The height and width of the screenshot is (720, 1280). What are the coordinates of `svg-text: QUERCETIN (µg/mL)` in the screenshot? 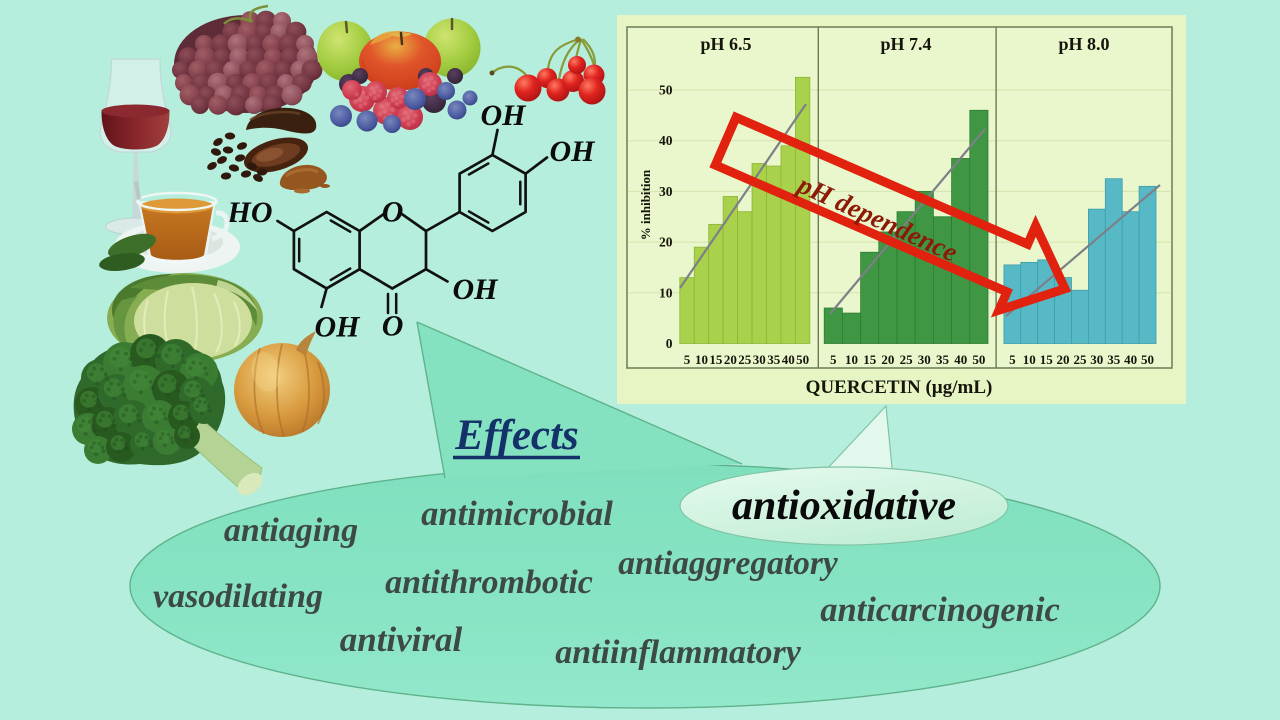 It's located at (899, 387).